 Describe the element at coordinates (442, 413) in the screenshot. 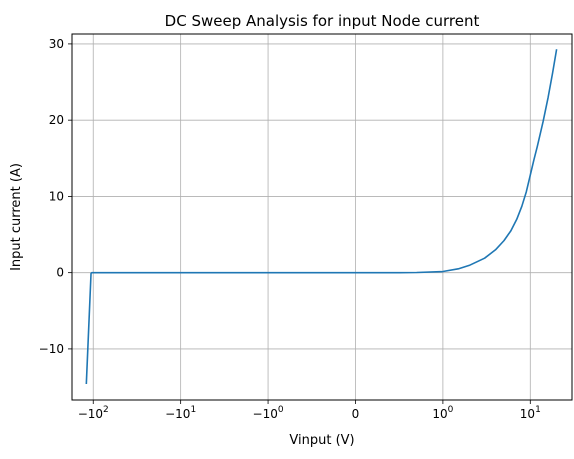

I see `x-tick-label: 10⁰` at that location.